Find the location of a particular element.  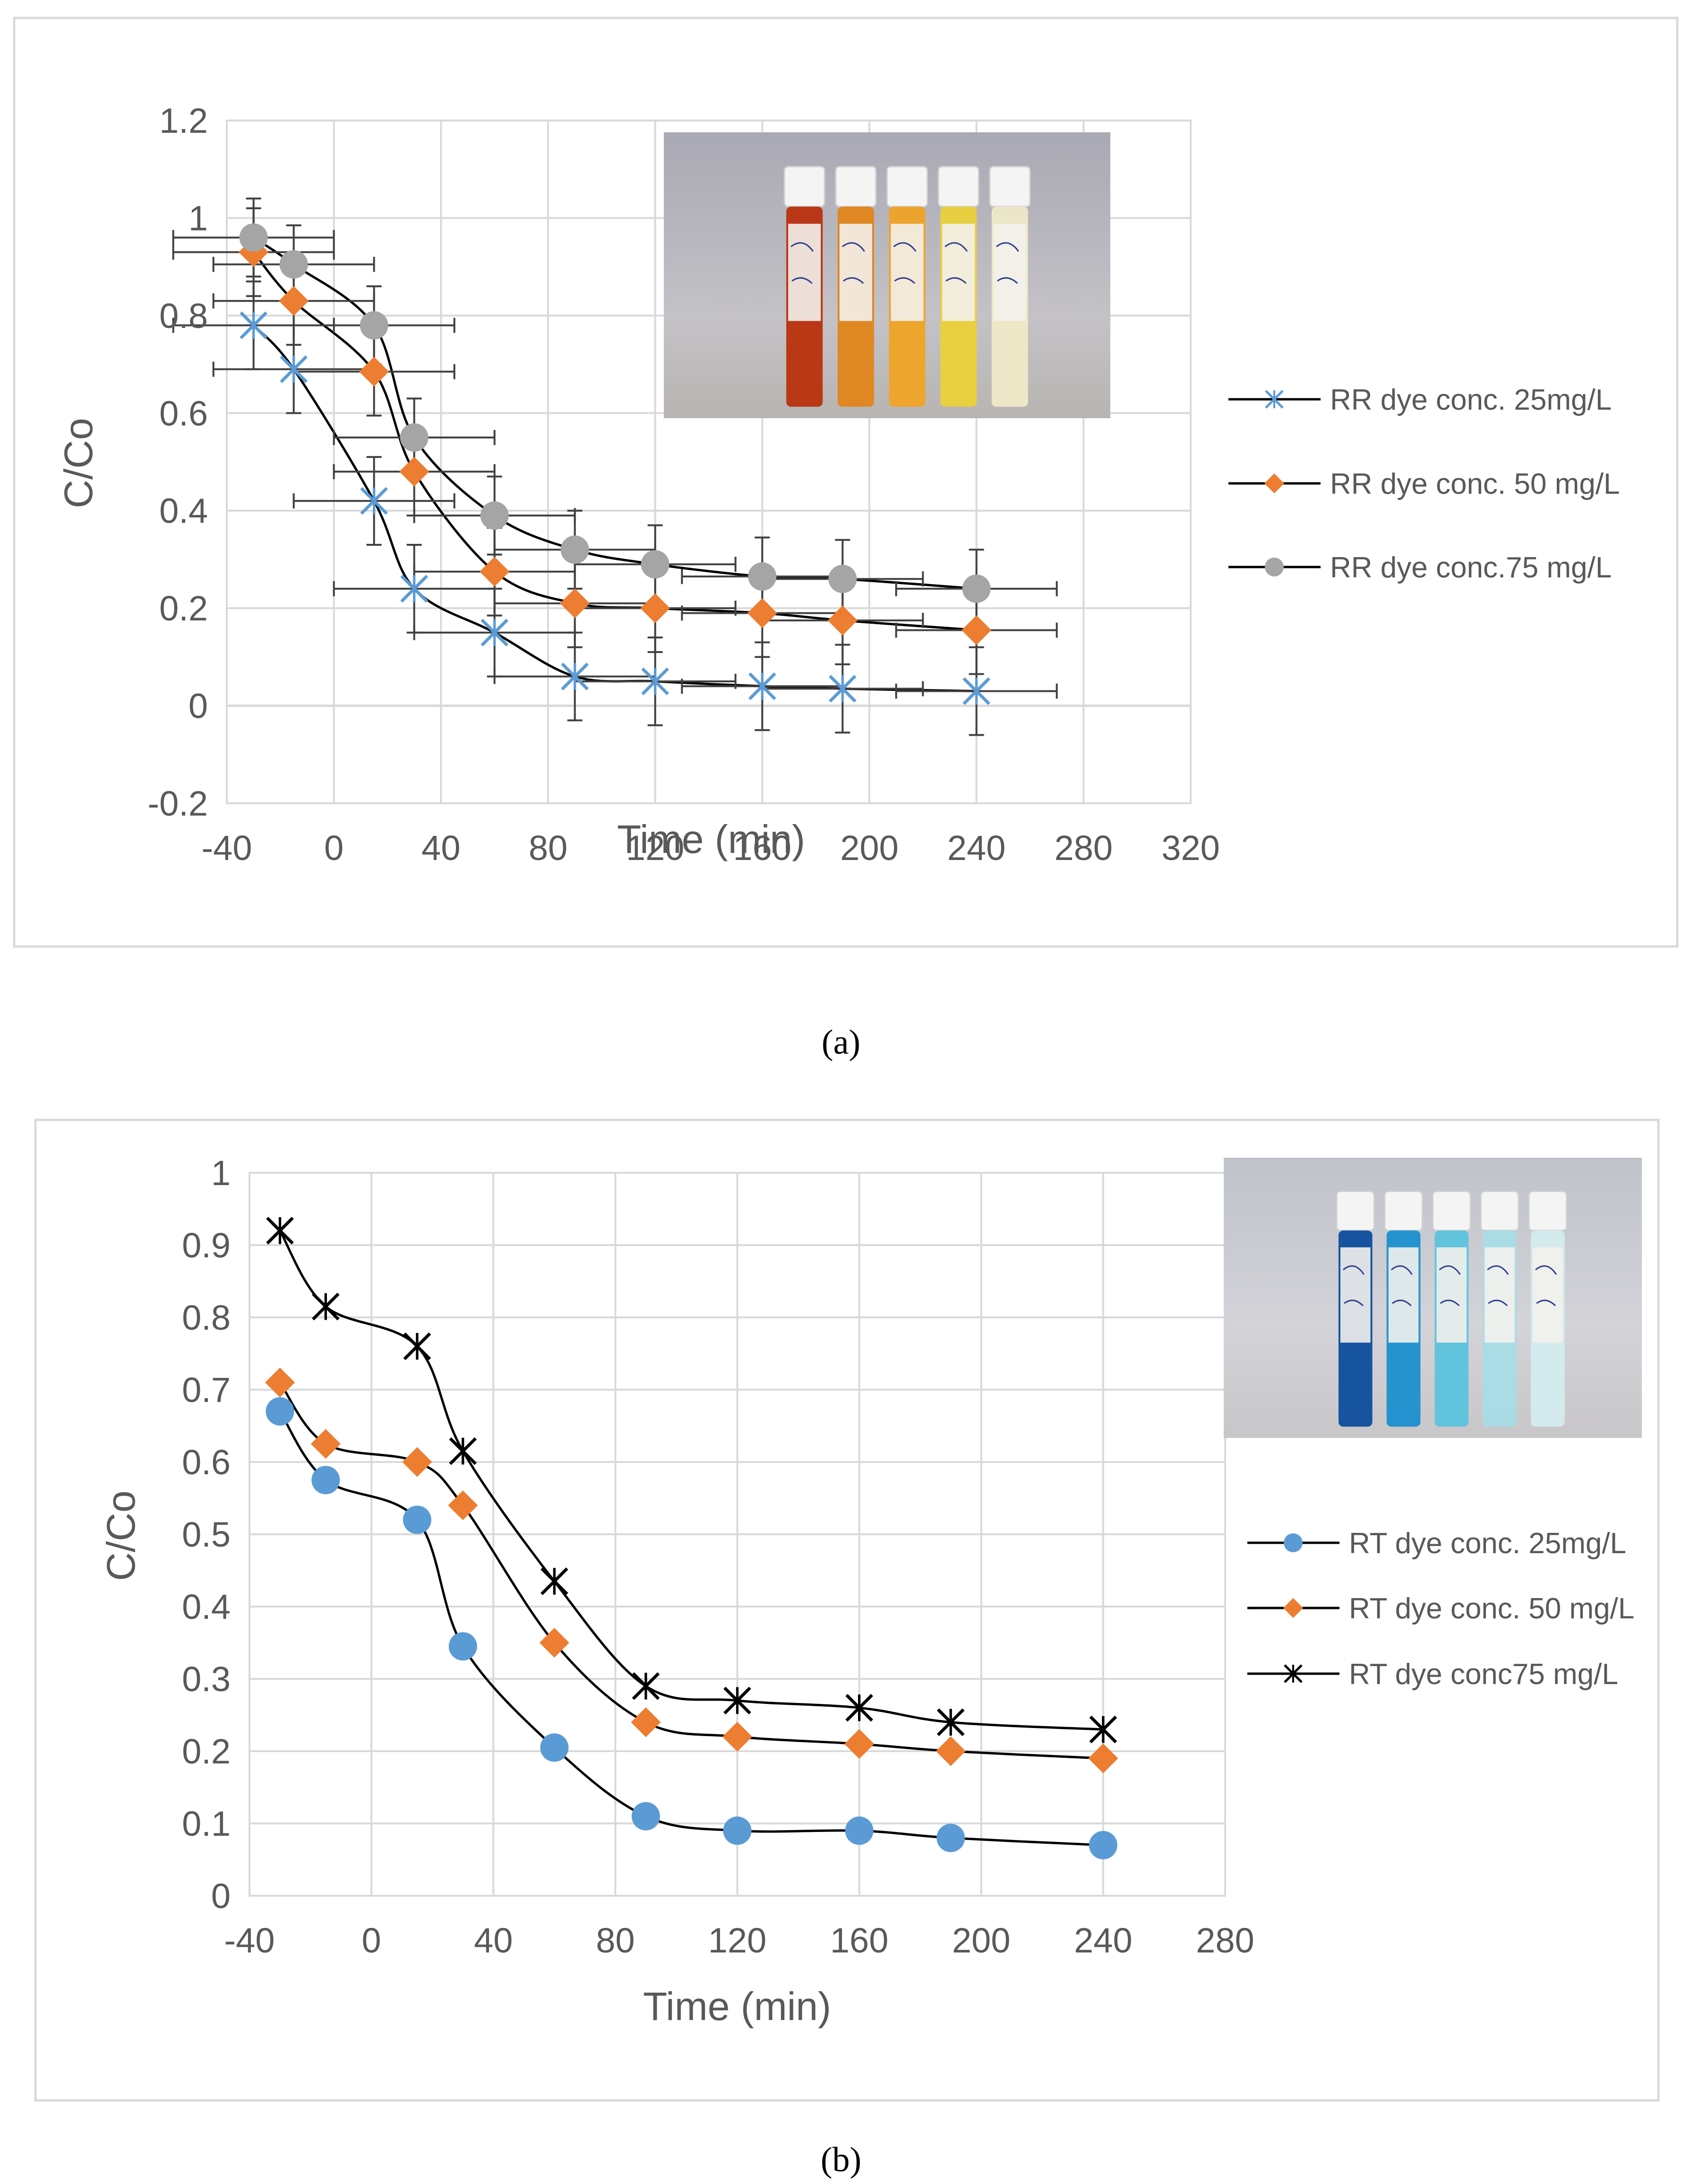

panel-a-x-tick-label: 80 is located at coordinates (548, 848).